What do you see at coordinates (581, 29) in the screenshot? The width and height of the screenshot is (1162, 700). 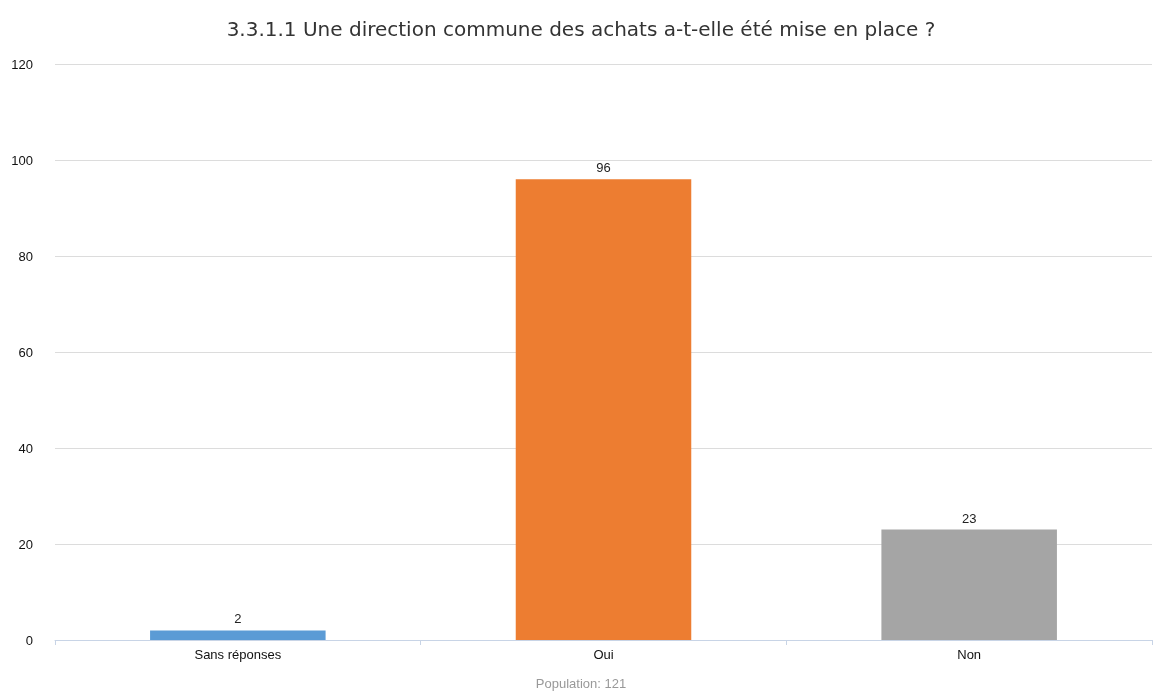 I see `chart-title: 3.3.1.1 Une direction commune des achats a-t-elle été mise en place ?` at bounding box center [581, 29].